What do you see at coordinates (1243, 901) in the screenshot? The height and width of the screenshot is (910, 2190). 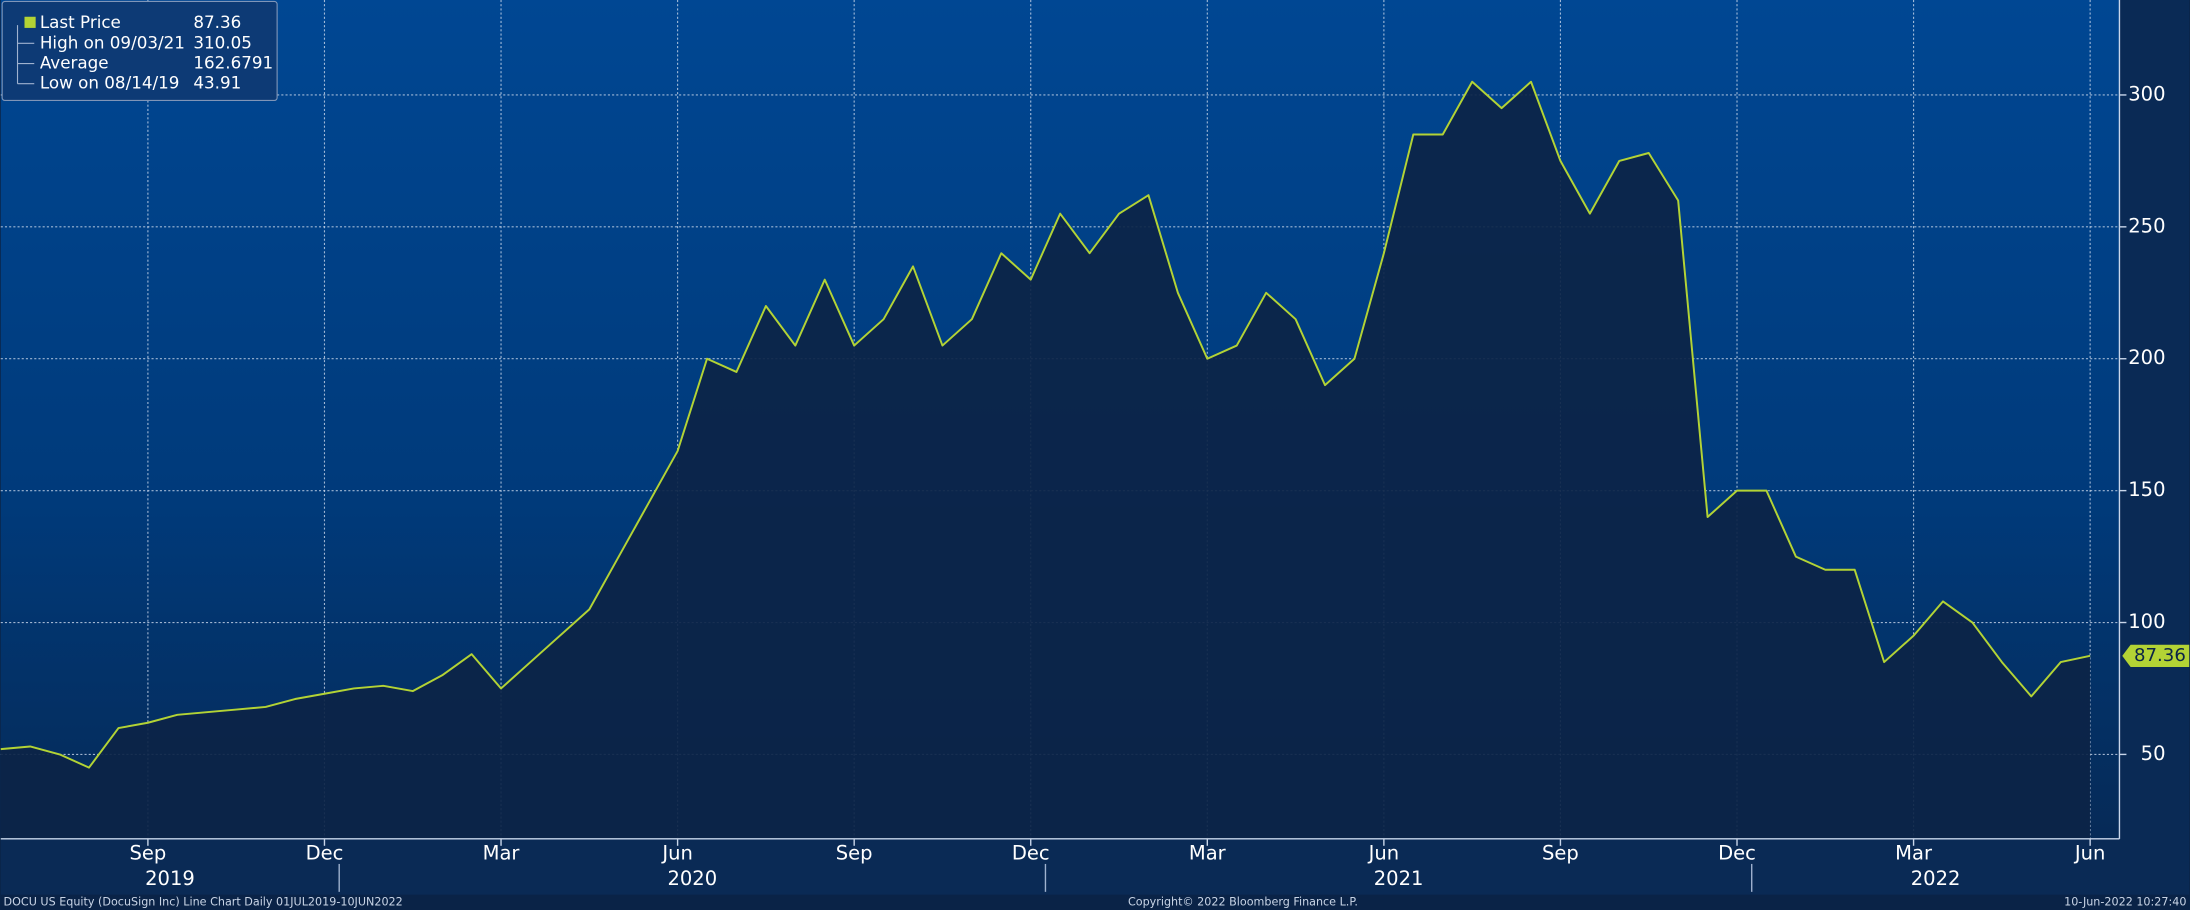 I see `footer-center: Copyright© 2022 Bloomberg Finance L.P.` at bounding box center [1243, 901].